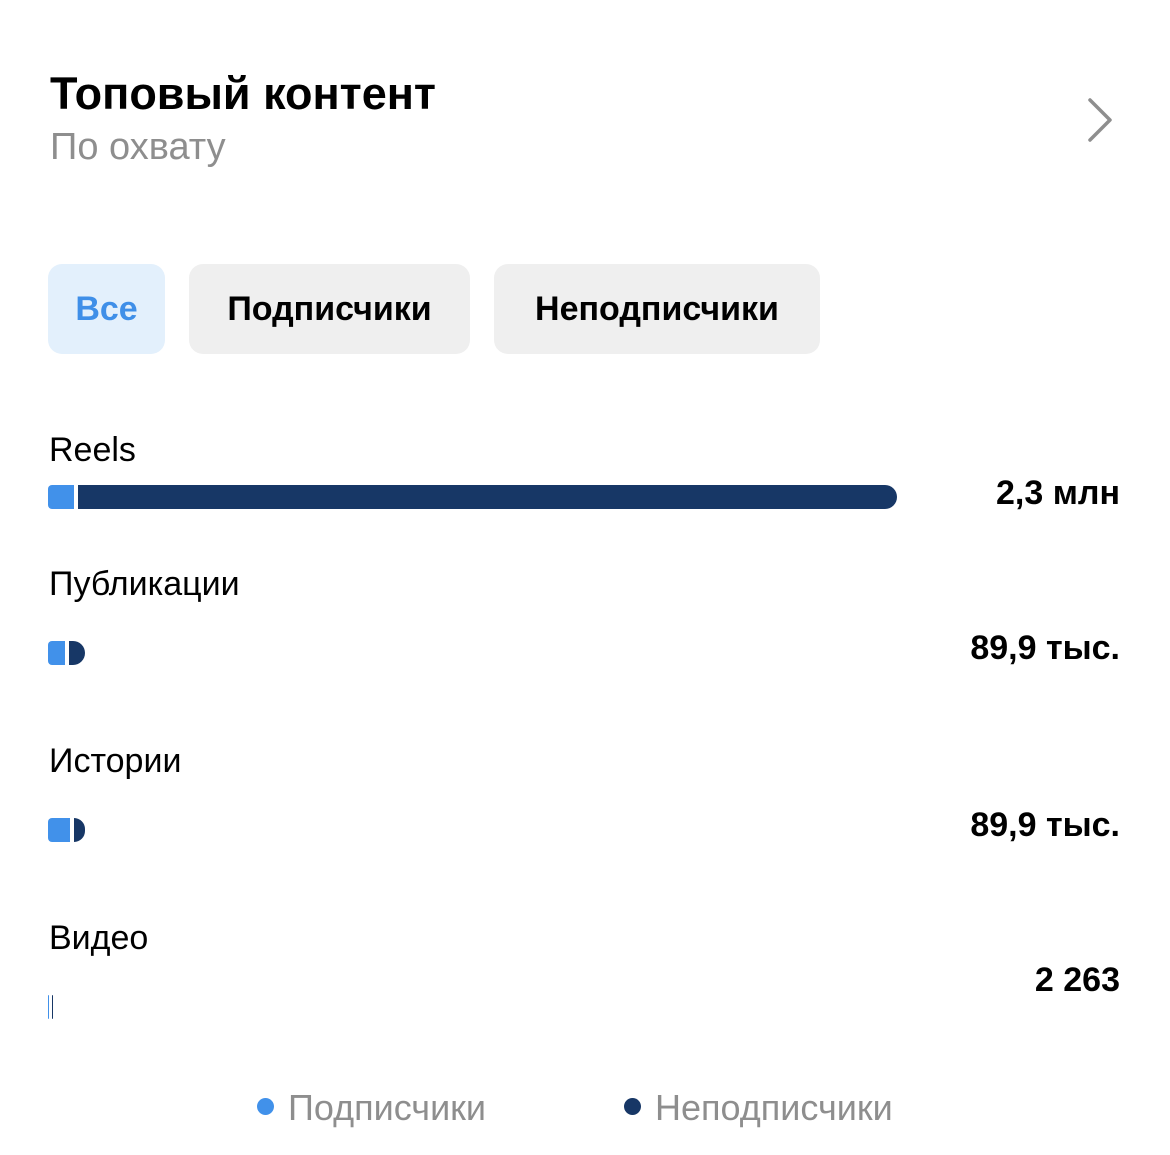  What do you see at coordinates (92, 450) in the screenshot?
I see `row-label: Reels` at bounding box center [92, 450].